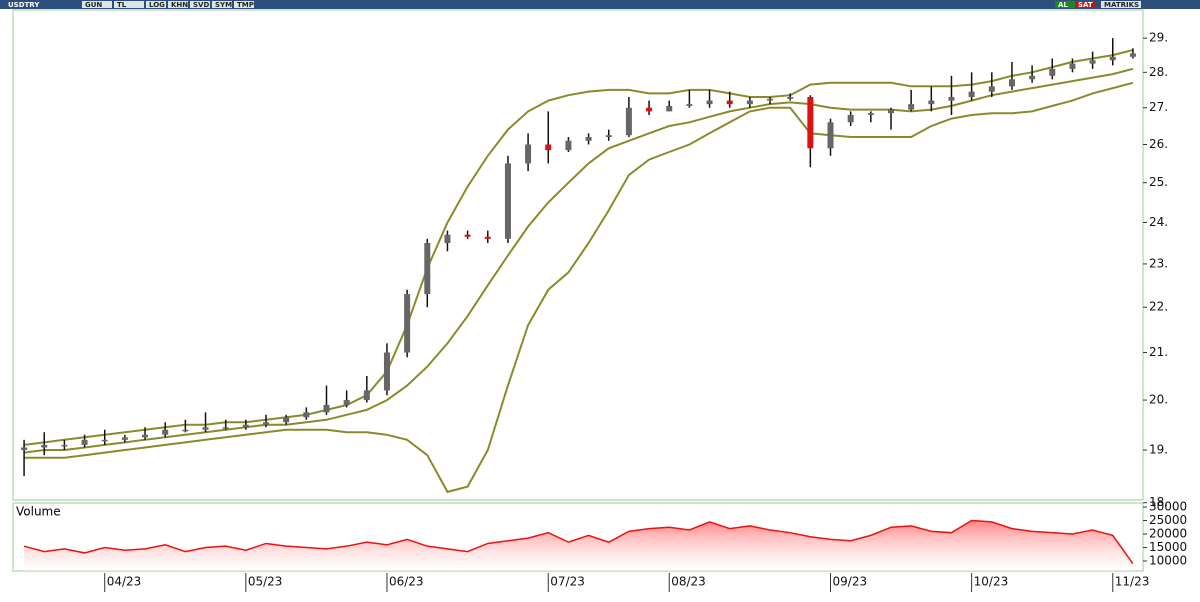 Image resolution: width=1200 pixels, height=602 pixels. I want to click on toolbar, so click(600, 4).